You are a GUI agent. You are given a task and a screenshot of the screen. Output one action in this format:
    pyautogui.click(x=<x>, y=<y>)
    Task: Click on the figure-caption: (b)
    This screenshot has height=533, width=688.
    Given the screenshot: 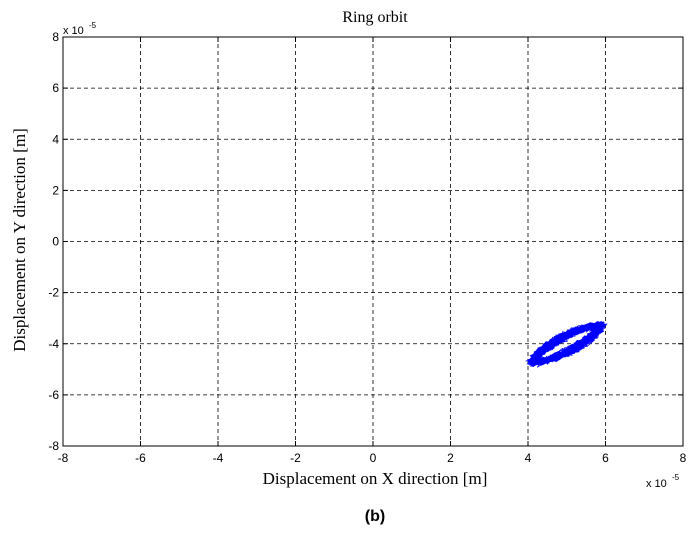 What is the action you would take?
    pyautogui.click(x=375, y=516)
    